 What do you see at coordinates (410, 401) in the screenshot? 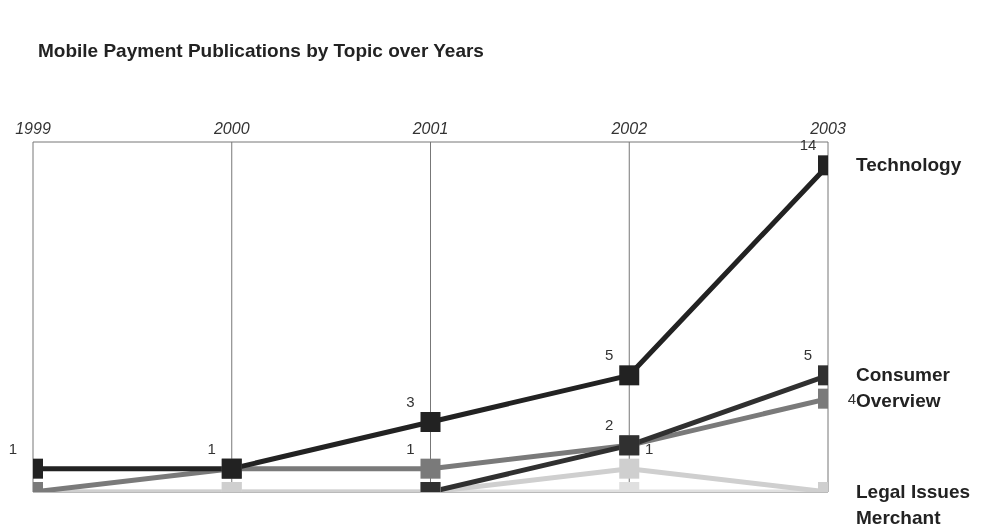
I see `data-label: 3` at bounding box center [410, 401].